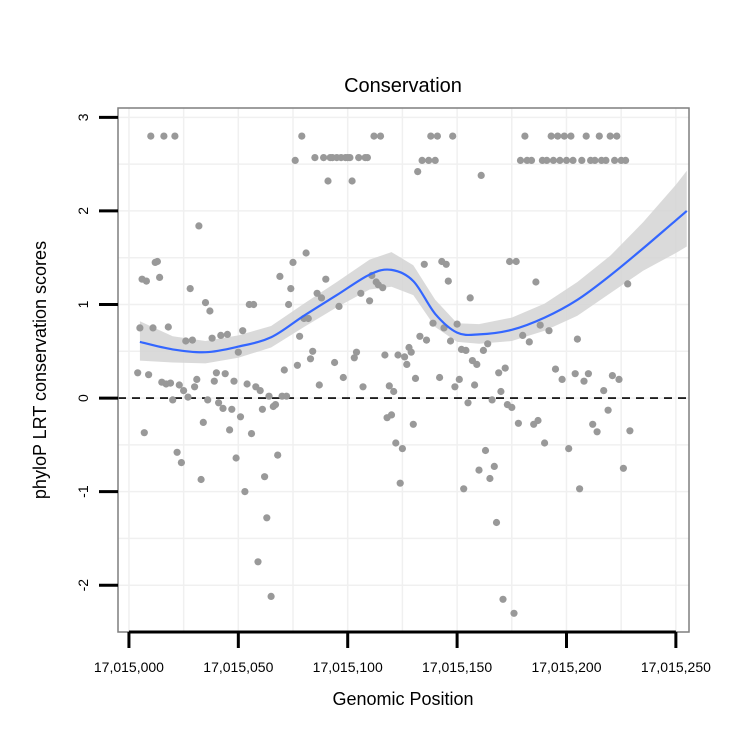 The image size is (750, 755). What do you see at coordinates (83, 398) in the screenshot?
I see `y-tick-label: 0` at bounding box center [83, 398].